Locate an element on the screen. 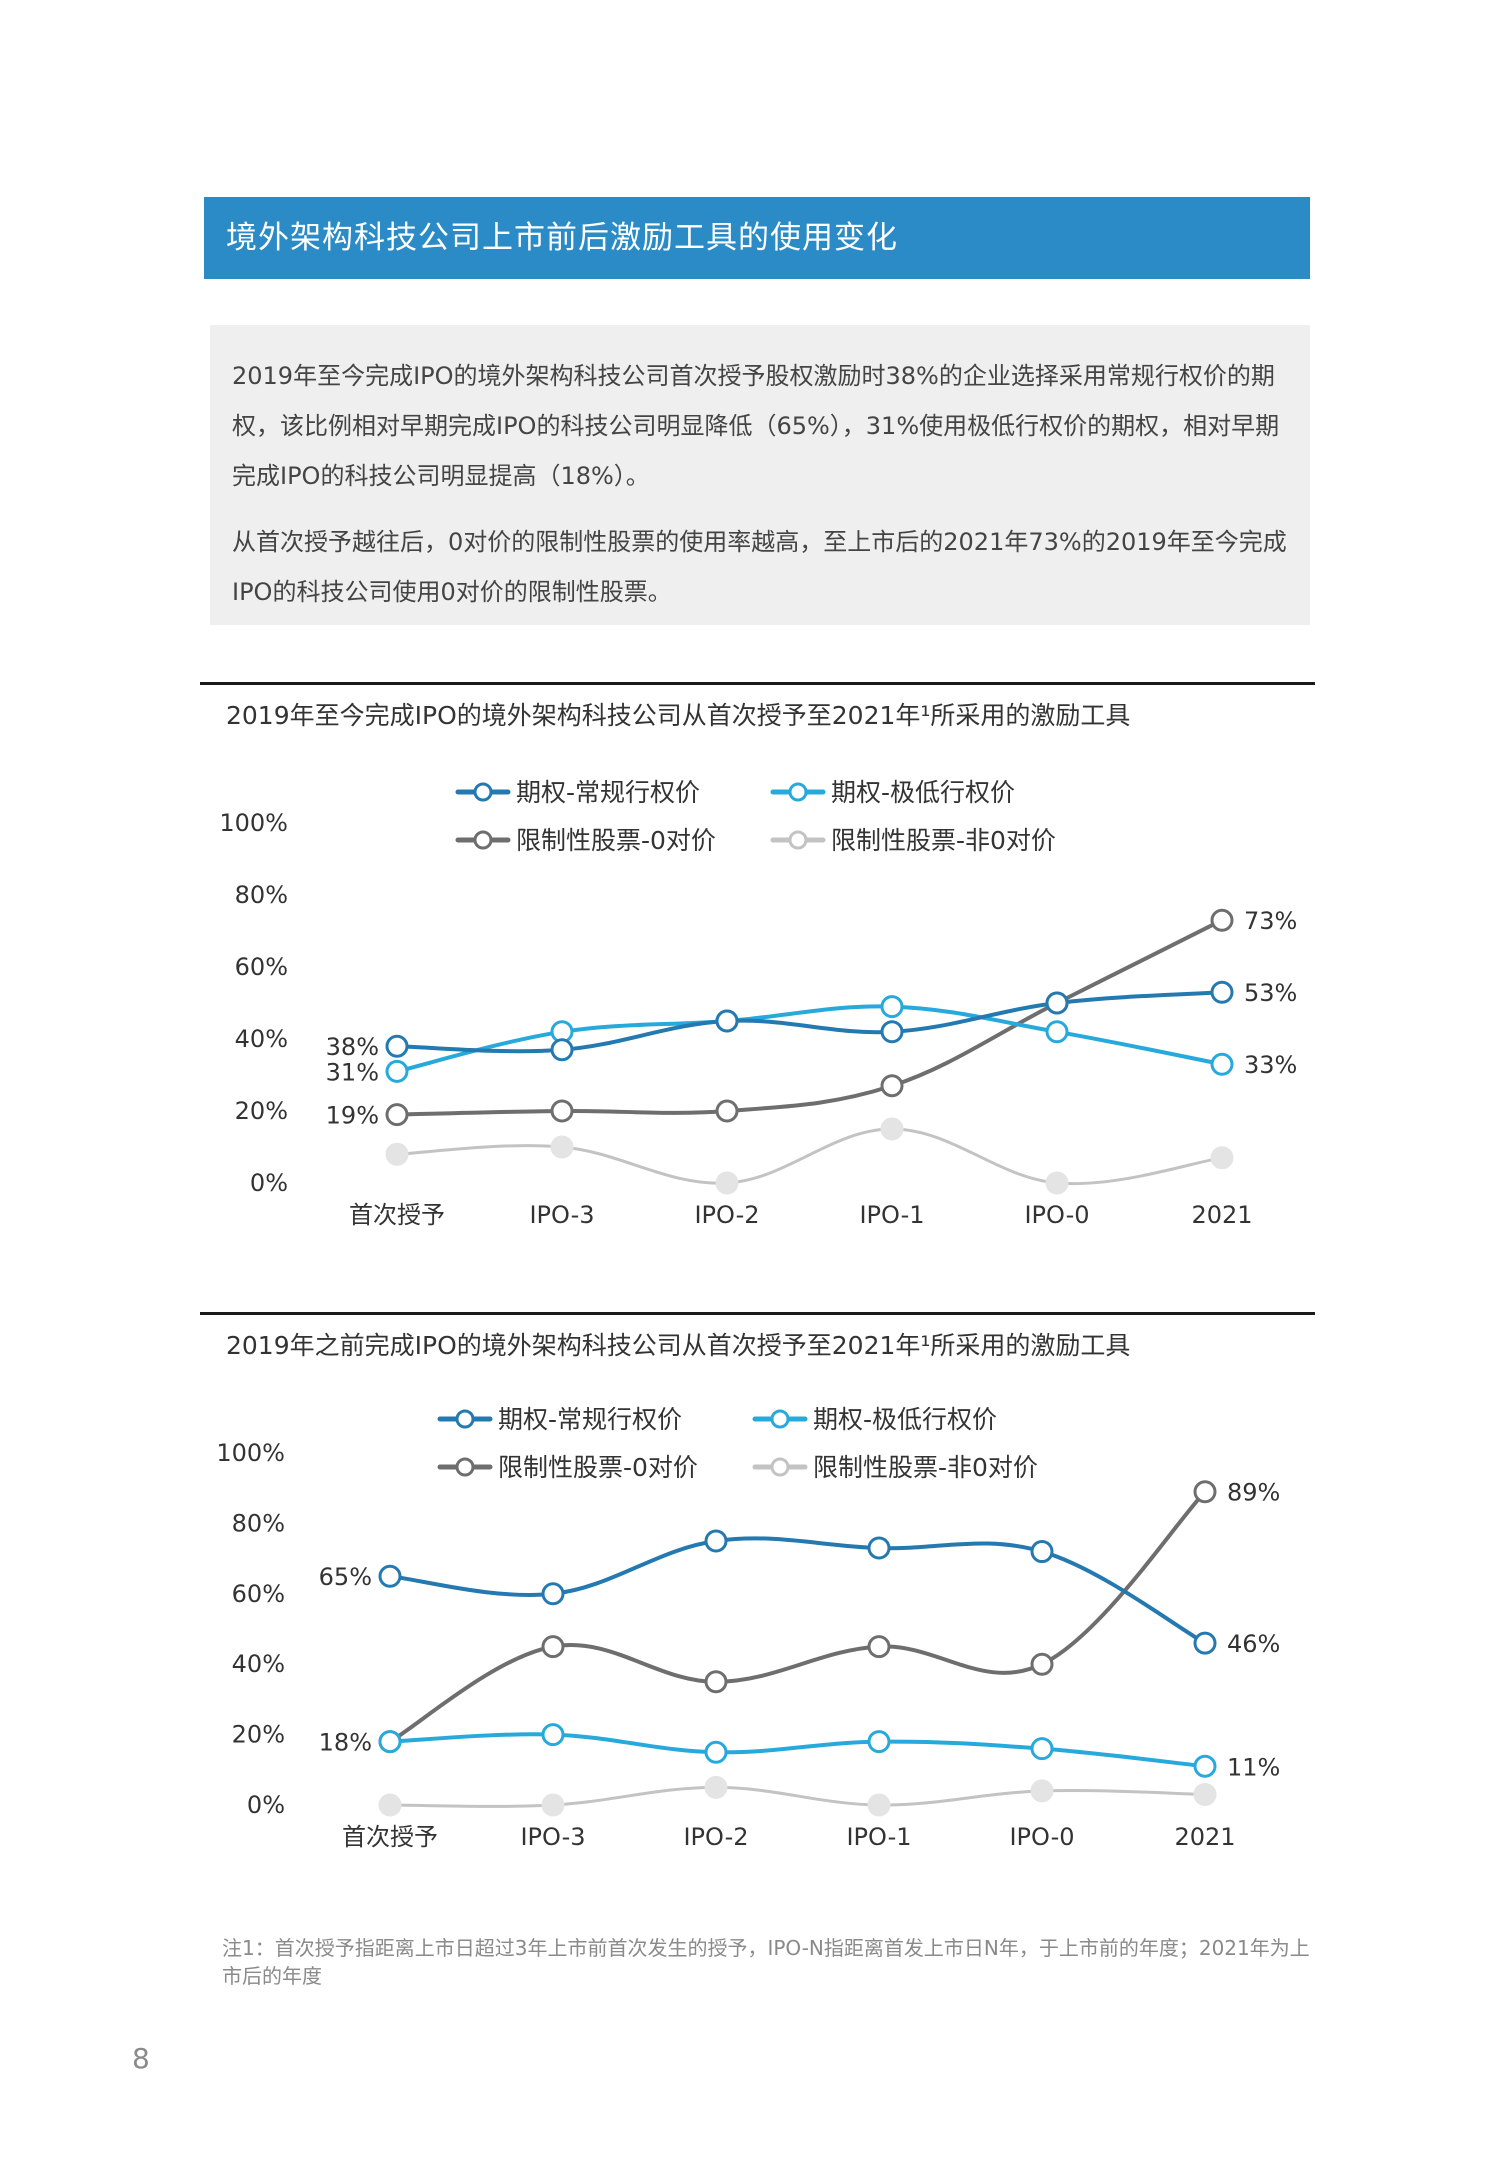 Image resolution: width=1500 pixels, height=2166 pixels. legend-item: 限制性股票-0对价 is located at coordinates (585, 840).